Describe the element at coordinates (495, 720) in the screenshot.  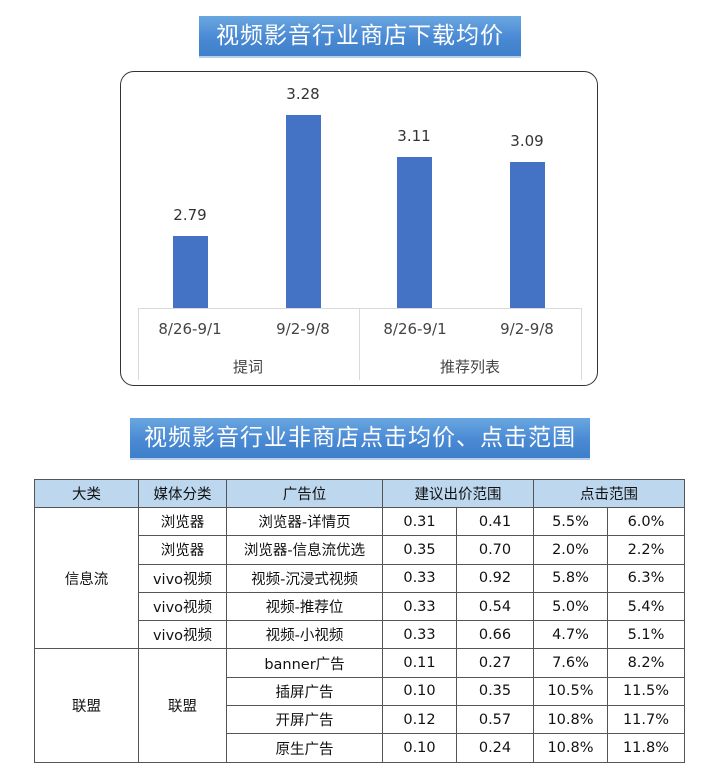
I see `bid-max-cell: 0.57` at that location.